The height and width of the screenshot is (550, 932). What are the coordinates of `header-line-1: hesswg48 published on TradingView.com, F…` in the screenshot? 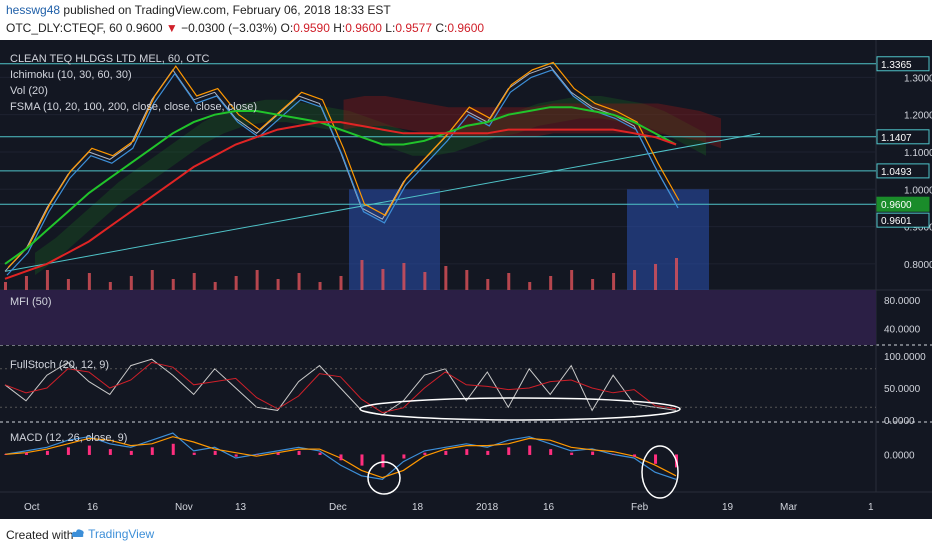 It's located at (198, 10).